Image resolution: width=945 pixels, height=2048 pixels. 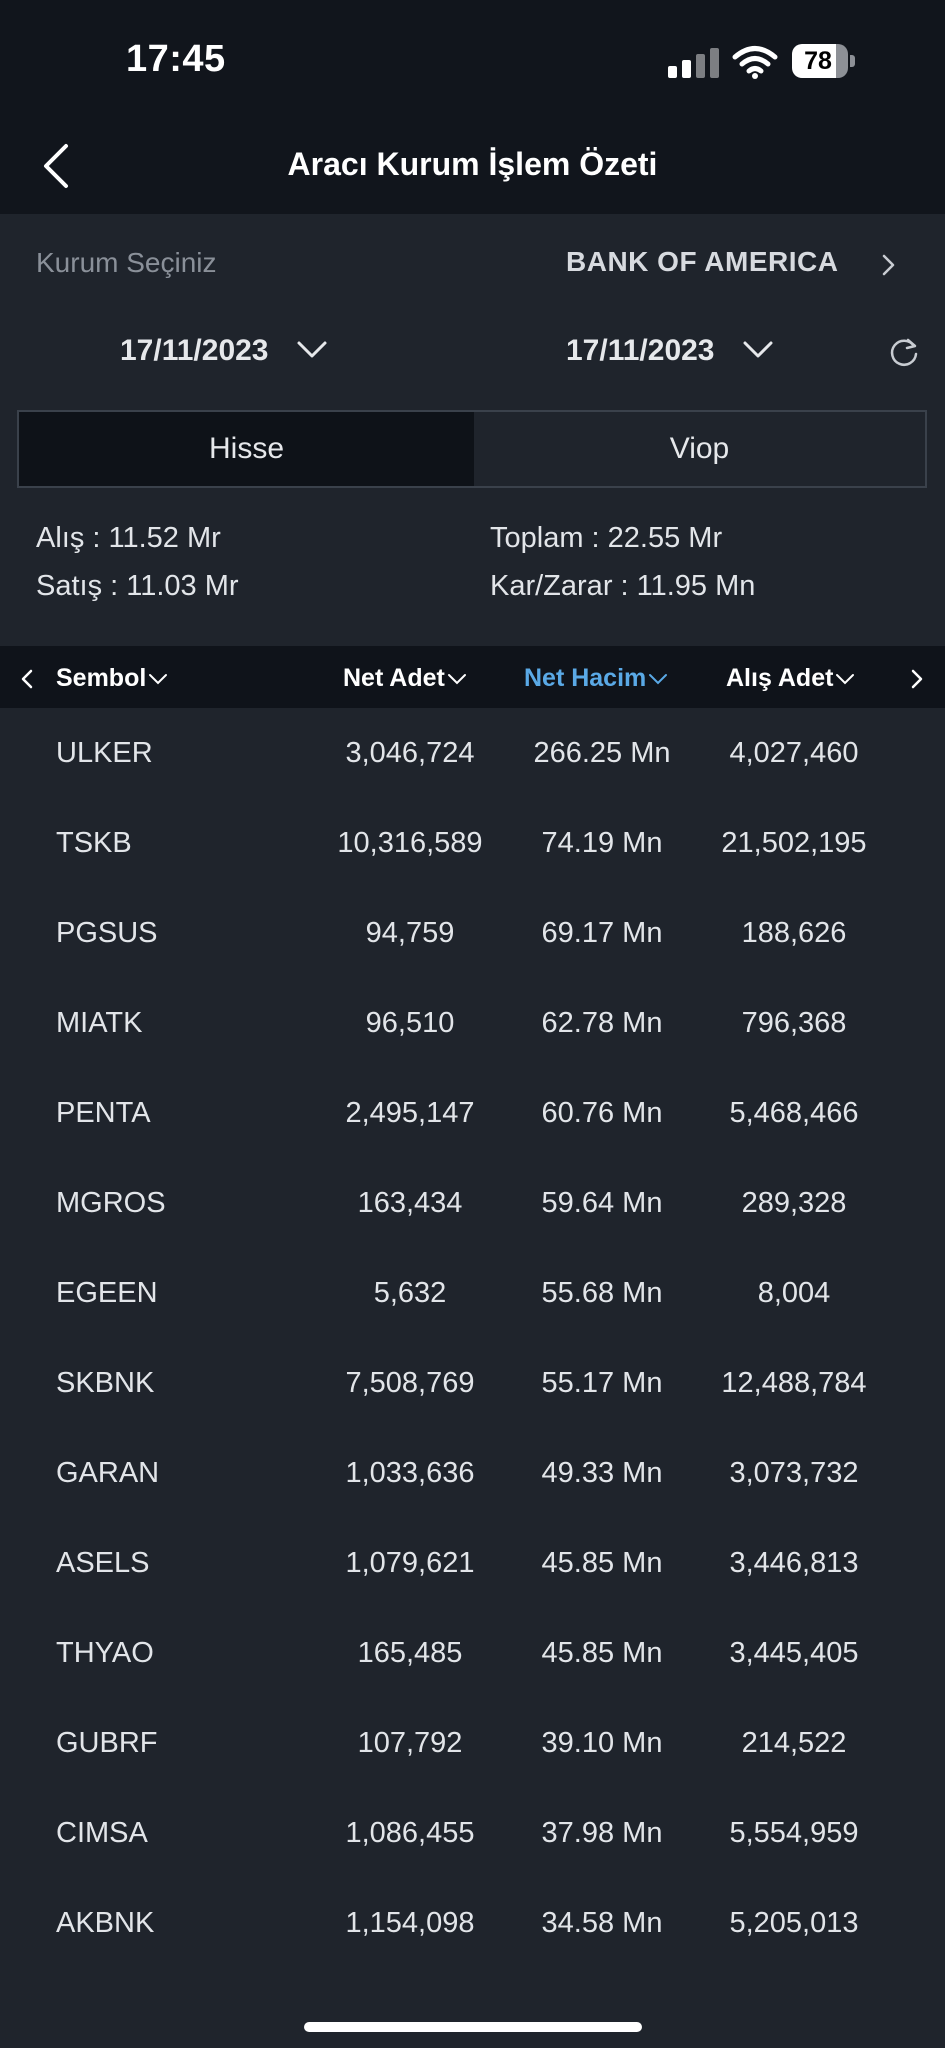 I want to click on net-adet-cell: 1,079,621, so click(x=410, y=1563).